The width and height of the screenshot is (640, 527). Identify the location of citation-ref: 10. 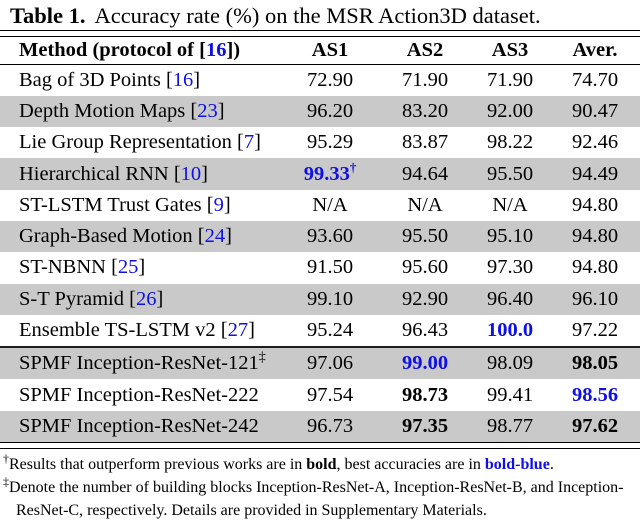
(191, 173).